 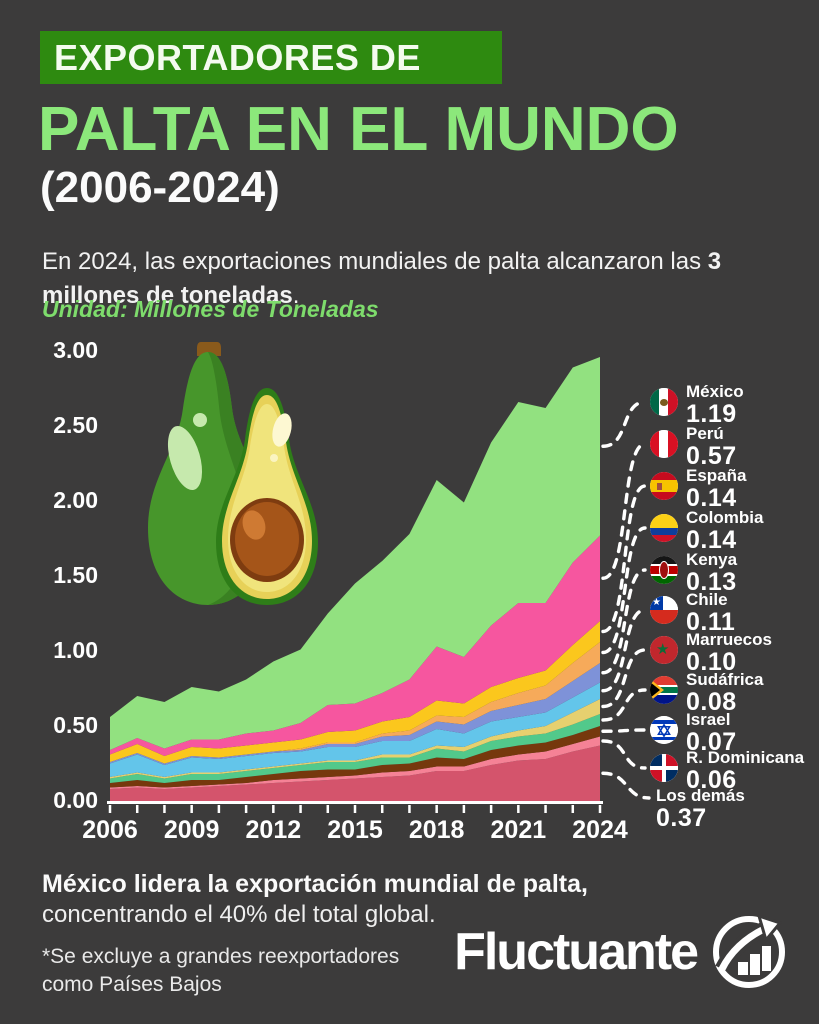 I want to click on legend-country: México, so click(x=715, y=391).